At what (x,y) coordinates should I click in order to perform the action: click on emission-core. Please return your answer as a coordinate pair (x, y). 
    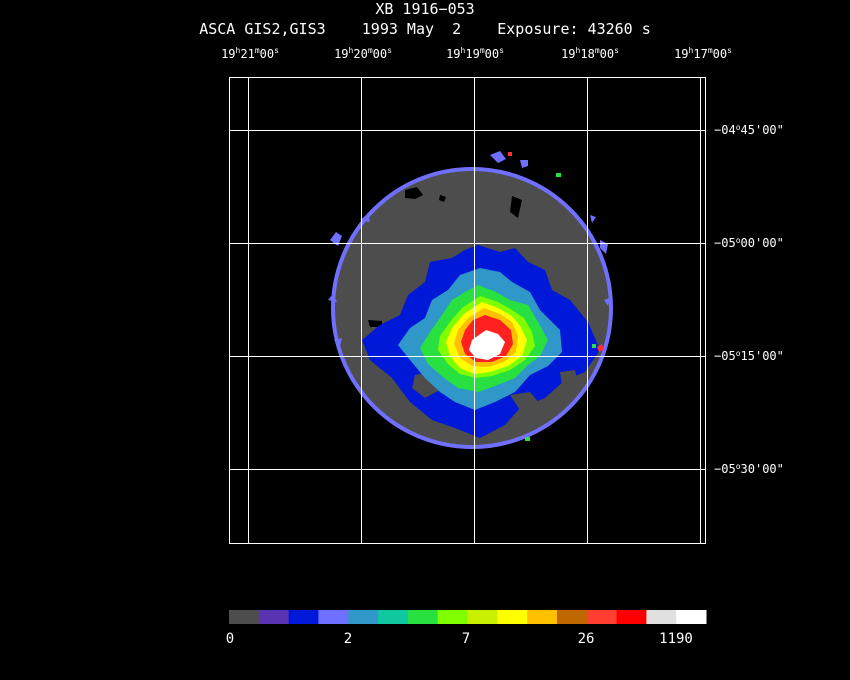
    Looking at the image, I should click on (484, 338).